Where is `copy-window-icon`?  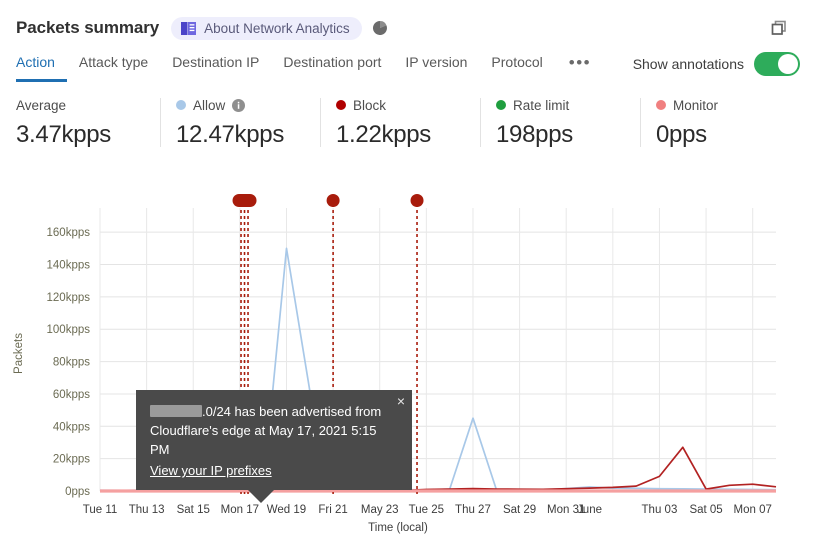
copy-window-icon is located at coordinates (779, 28).